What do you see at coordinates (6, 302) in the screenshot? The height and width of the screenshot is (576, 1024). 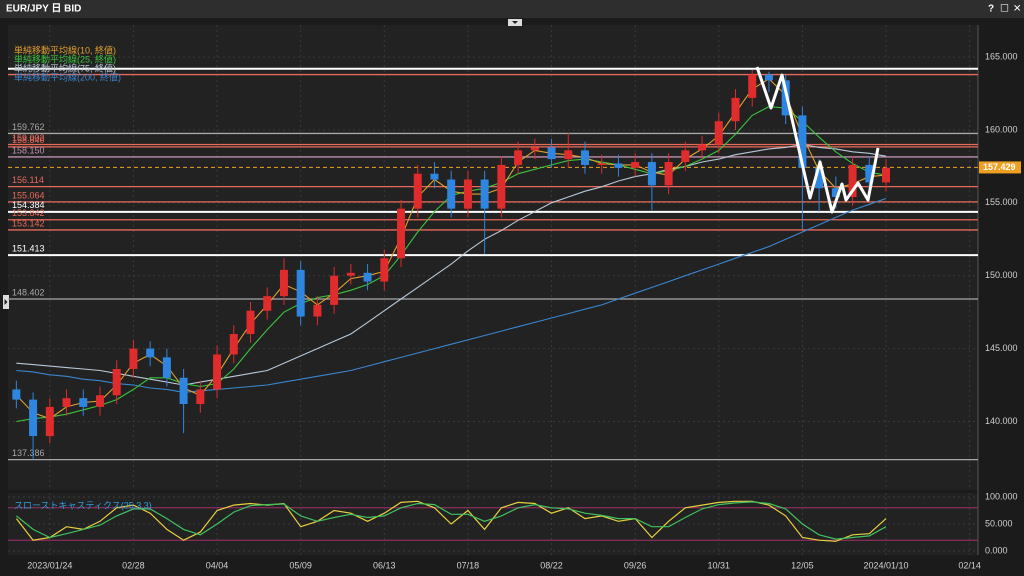 I see `side-arrow` at bounding box center [6, 302].